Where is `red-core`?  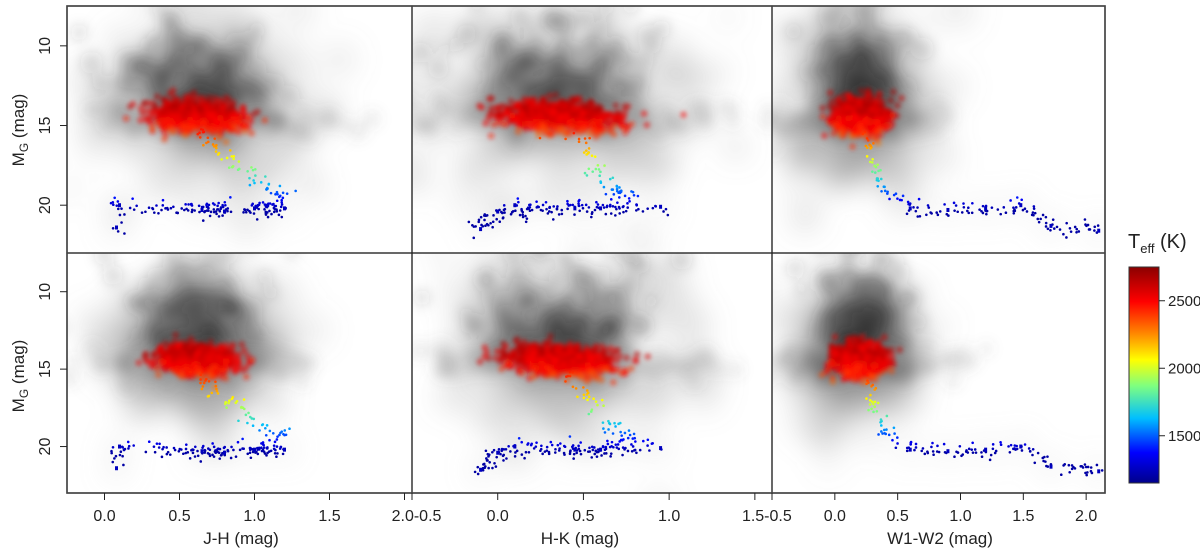 red-core is located at coordinates (862, 118).